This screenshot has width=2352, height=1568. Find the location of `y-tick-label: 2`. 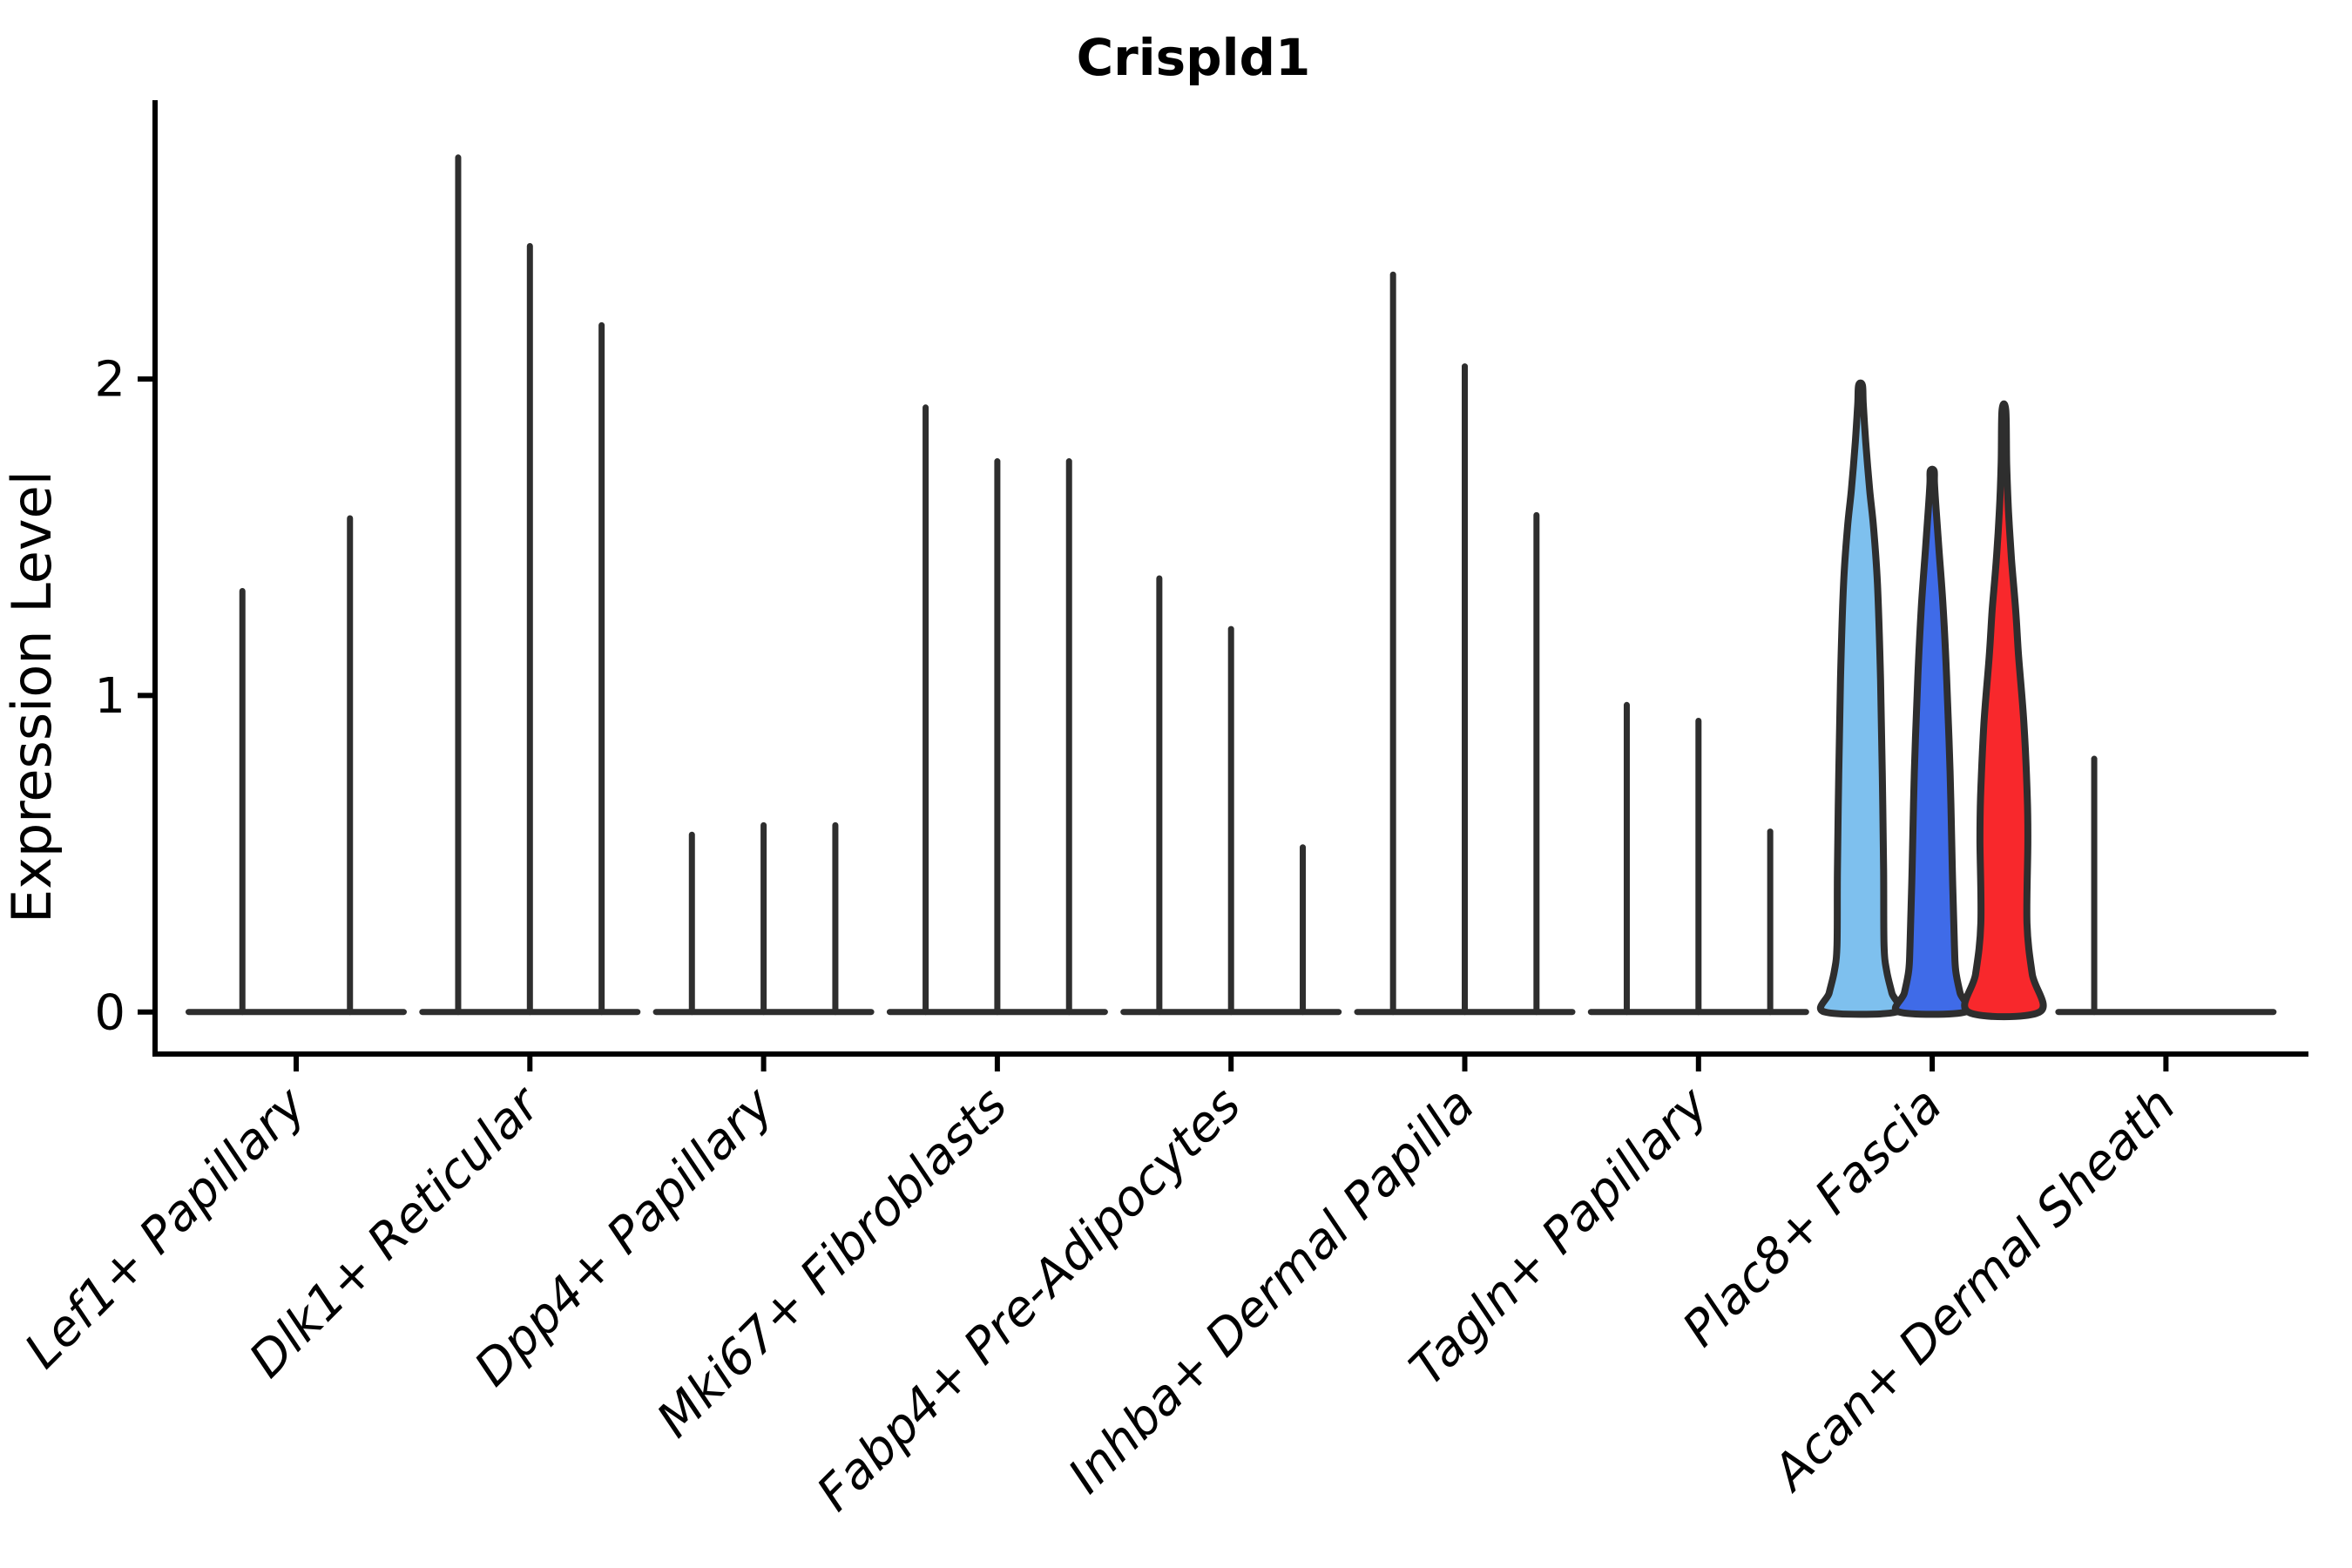

y-tick-label: 2 is located at coordinates (109, 380).